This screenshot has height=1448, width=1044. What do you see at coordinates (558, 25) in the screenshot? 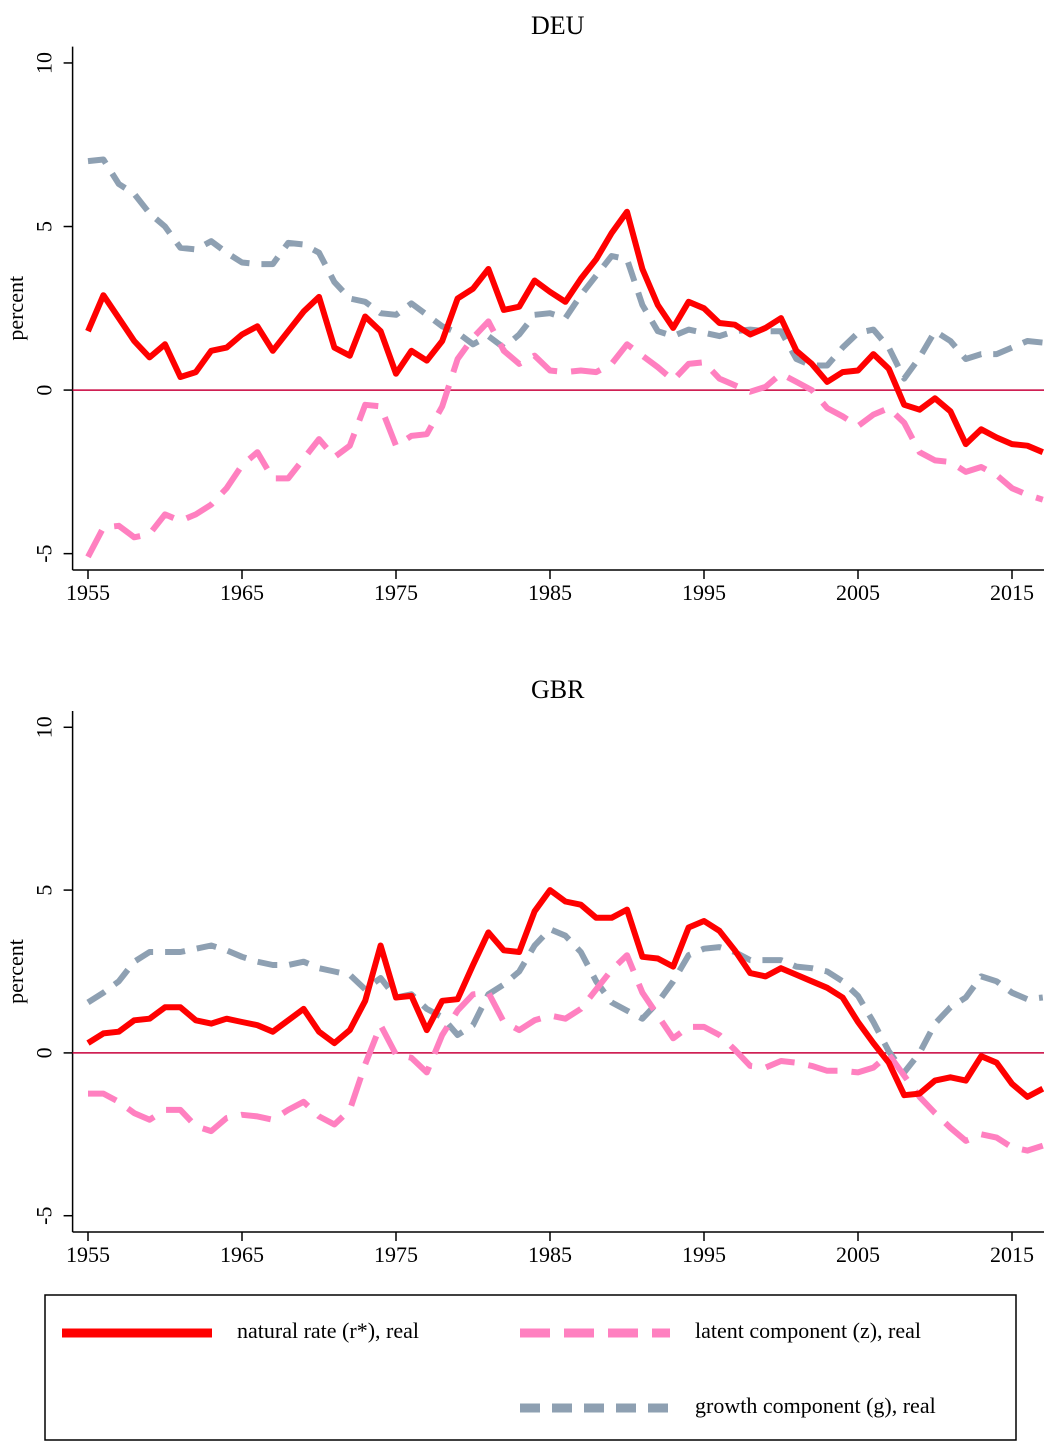
I see `panel-title: DEU` at bounding box center [558, 25].